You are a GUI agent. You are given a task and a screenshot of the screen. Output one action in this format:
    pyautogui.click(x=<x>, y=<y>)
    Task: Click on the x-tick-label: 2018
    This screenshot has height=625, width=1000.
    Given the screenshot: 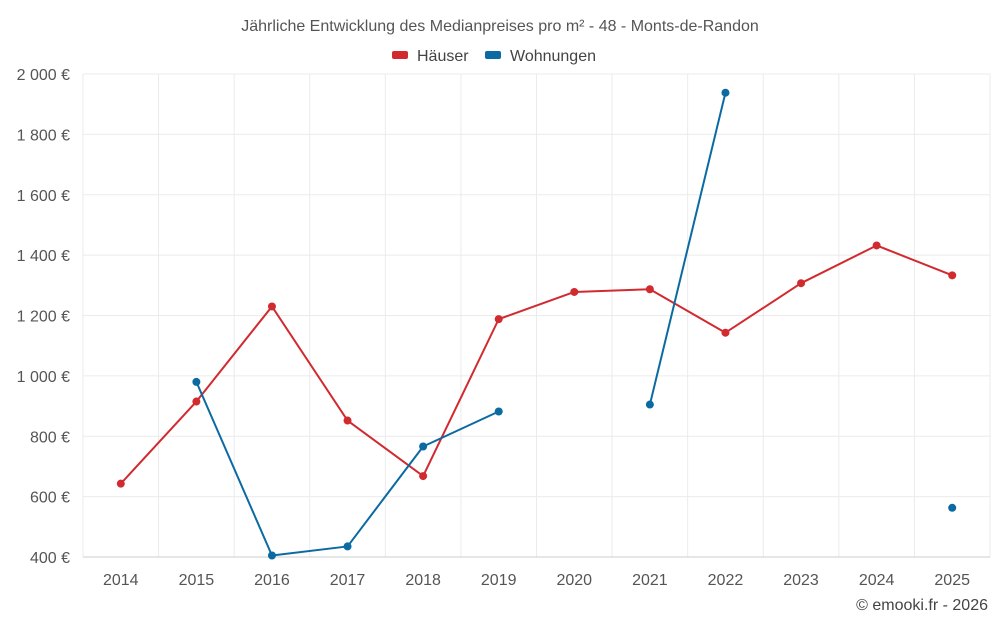 What is the action you would take?
    pyautogui.click(x=423, y=580)
    